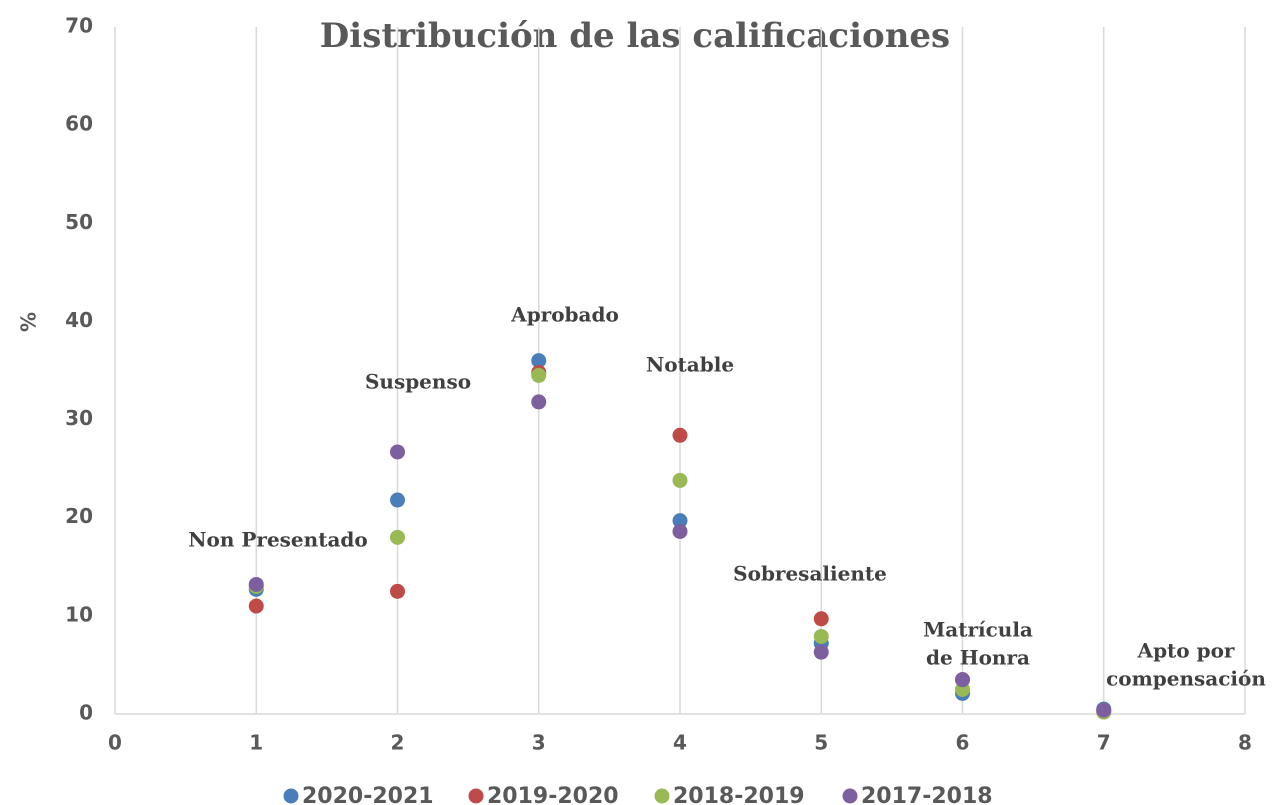  What do you see at coordinates (79, 222) in the screenshot?
I see `y-tick-label: 50` at bounding box center [79, 222].